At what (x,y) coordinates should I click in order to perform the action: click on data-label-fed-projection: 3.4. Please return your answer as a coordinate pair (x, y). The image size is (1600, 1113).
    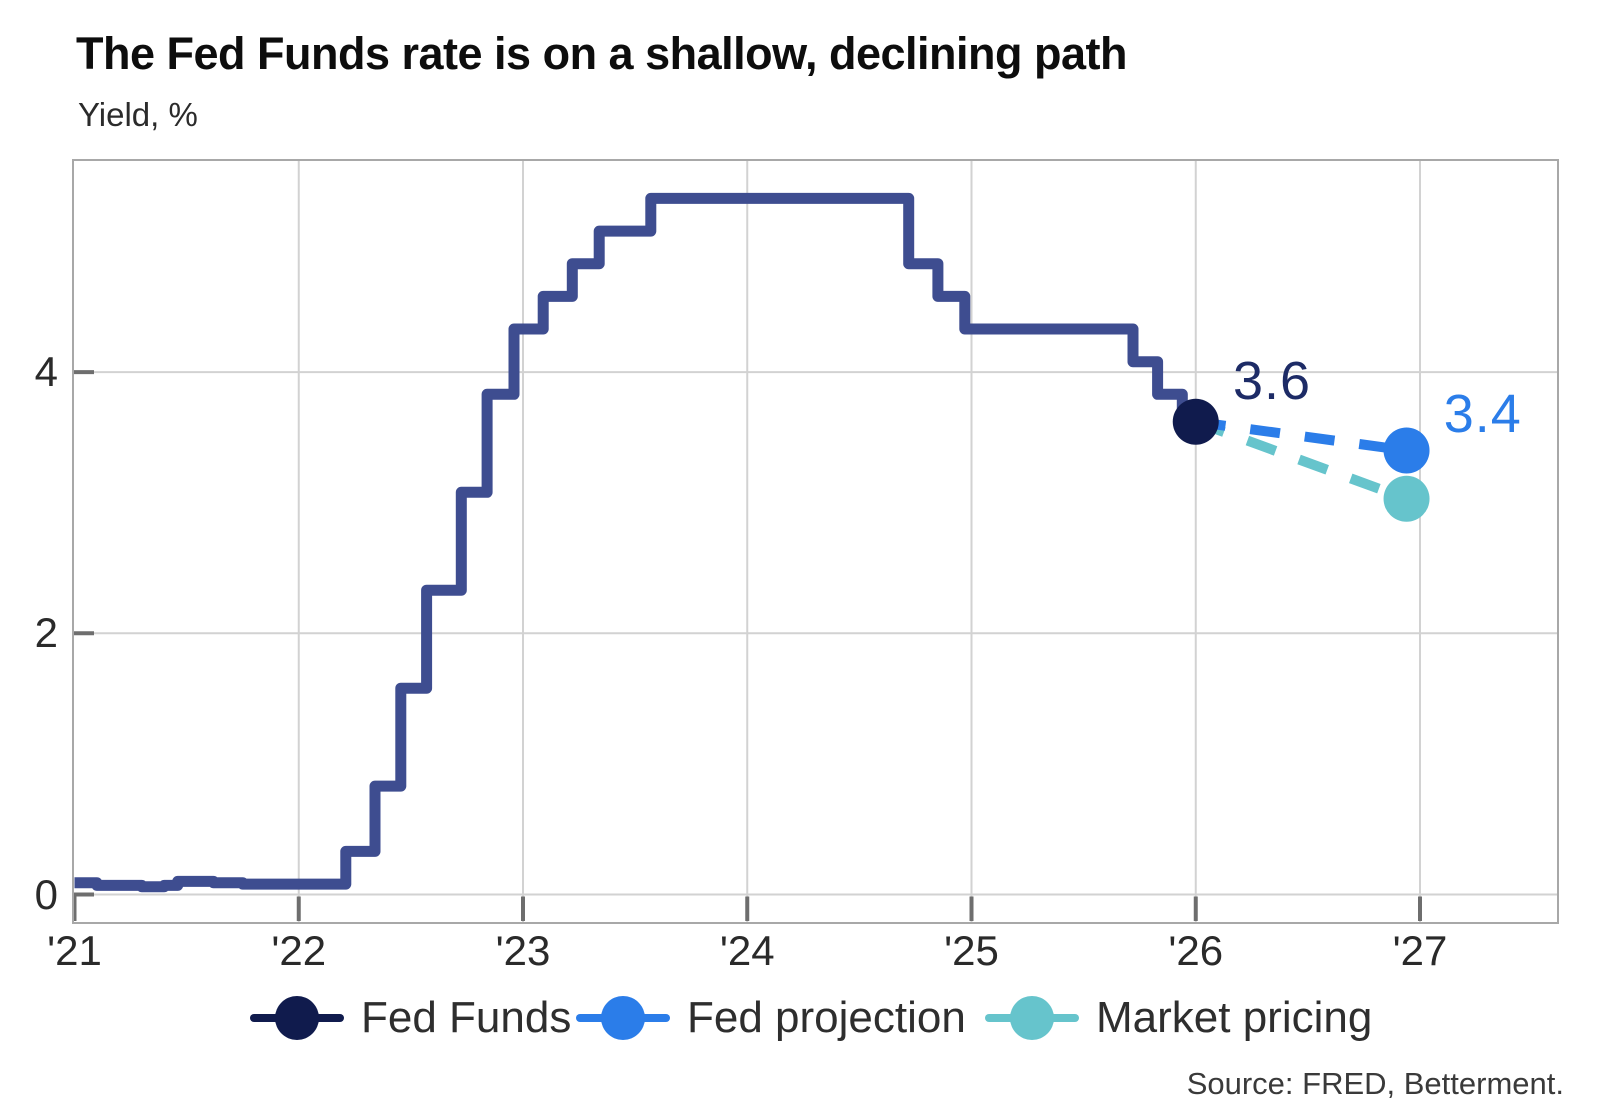
    Looking at the image, I should click on (1482, 413).